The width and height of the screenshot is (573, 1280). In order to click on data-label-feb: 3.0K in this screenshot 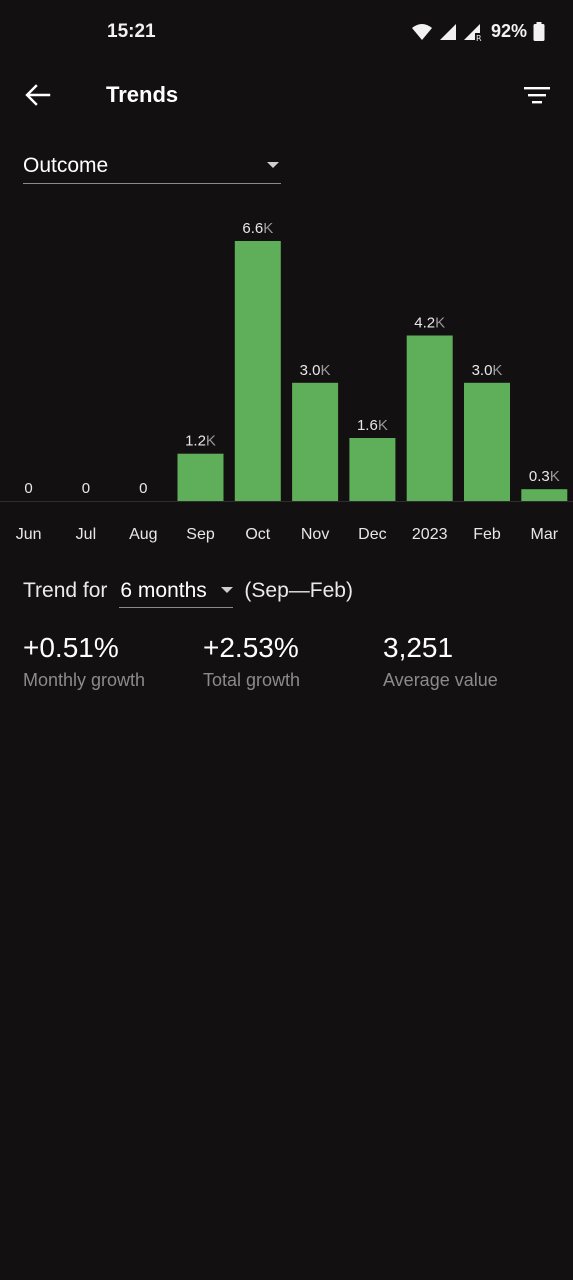, I will do `click(487, 370)`.